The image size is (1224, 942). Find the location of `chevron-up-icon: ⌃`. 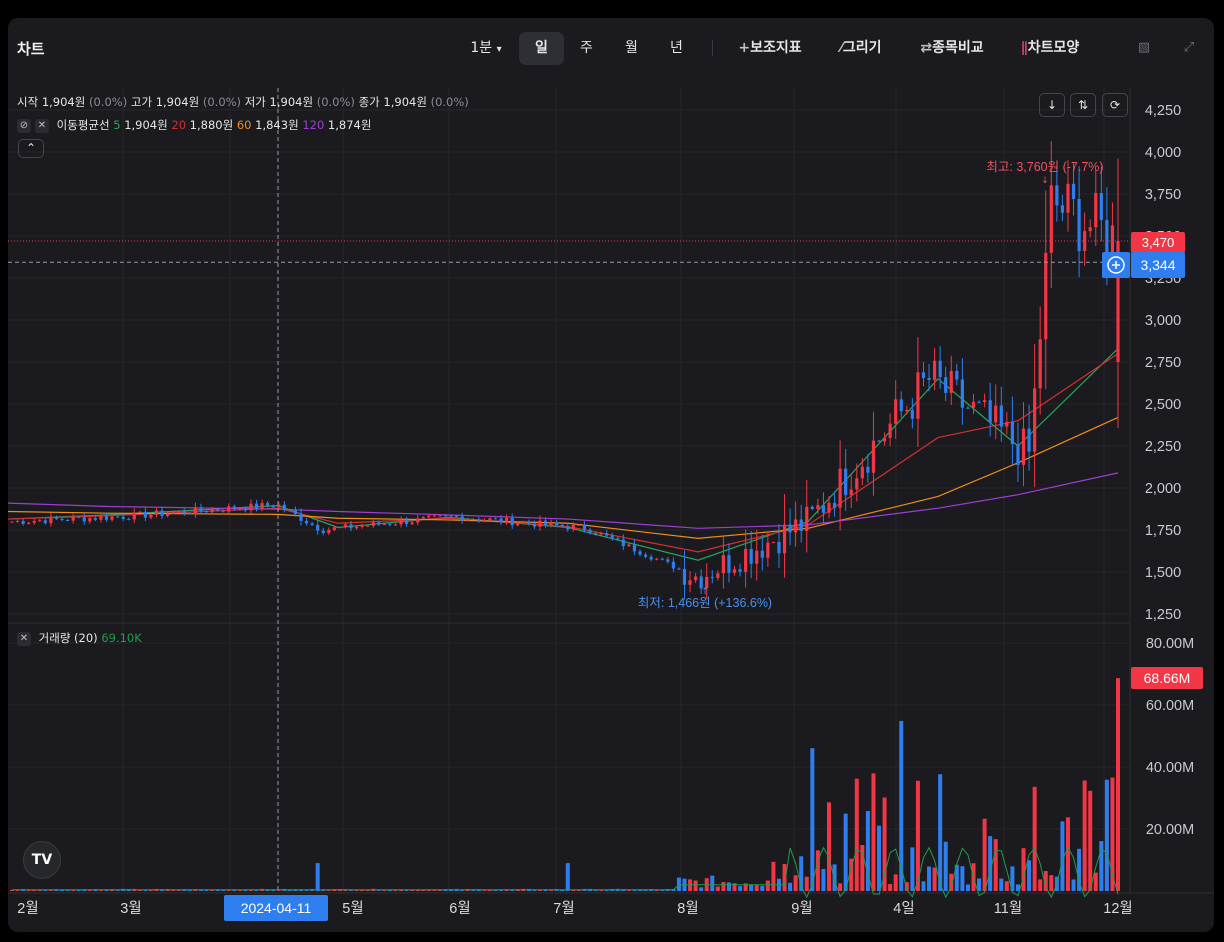

chevron-up-icon: ⌃ is located at coordinates (31, 148).